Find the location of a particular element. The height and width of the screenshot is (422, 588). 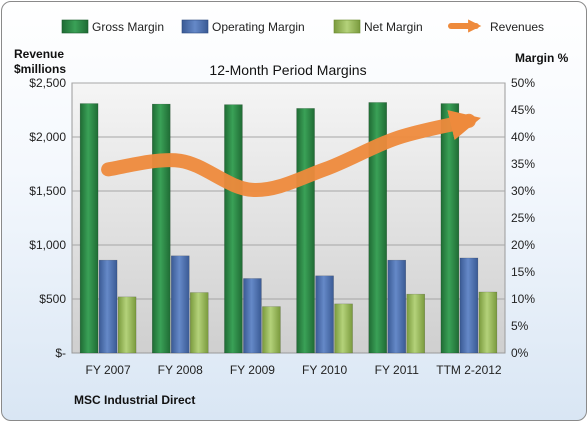

right-tick-label: 25% is located at coordinates (523, 218).